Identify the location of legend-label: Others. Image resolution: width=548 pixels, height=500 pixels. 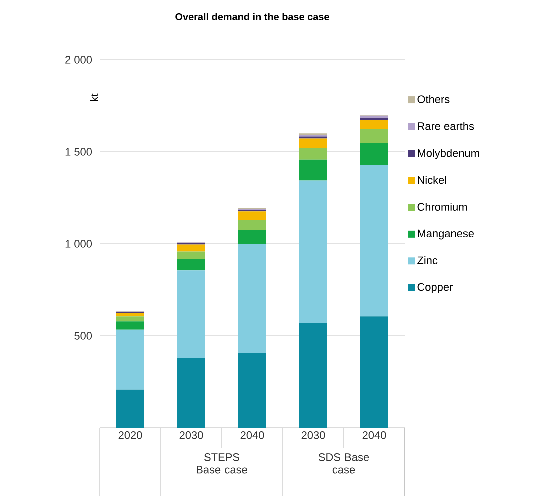
(434, 99).